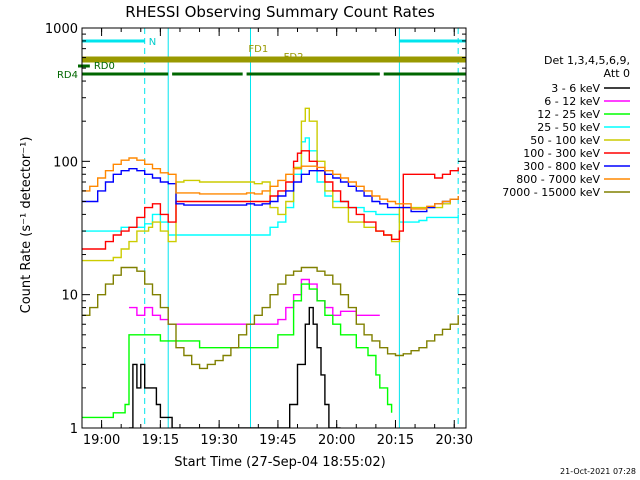  What do you see at coordinates (568, 127) in the screenshot?
I see `legend-entry-label: 25 - 50 keV` at bounding box center [568, 127].